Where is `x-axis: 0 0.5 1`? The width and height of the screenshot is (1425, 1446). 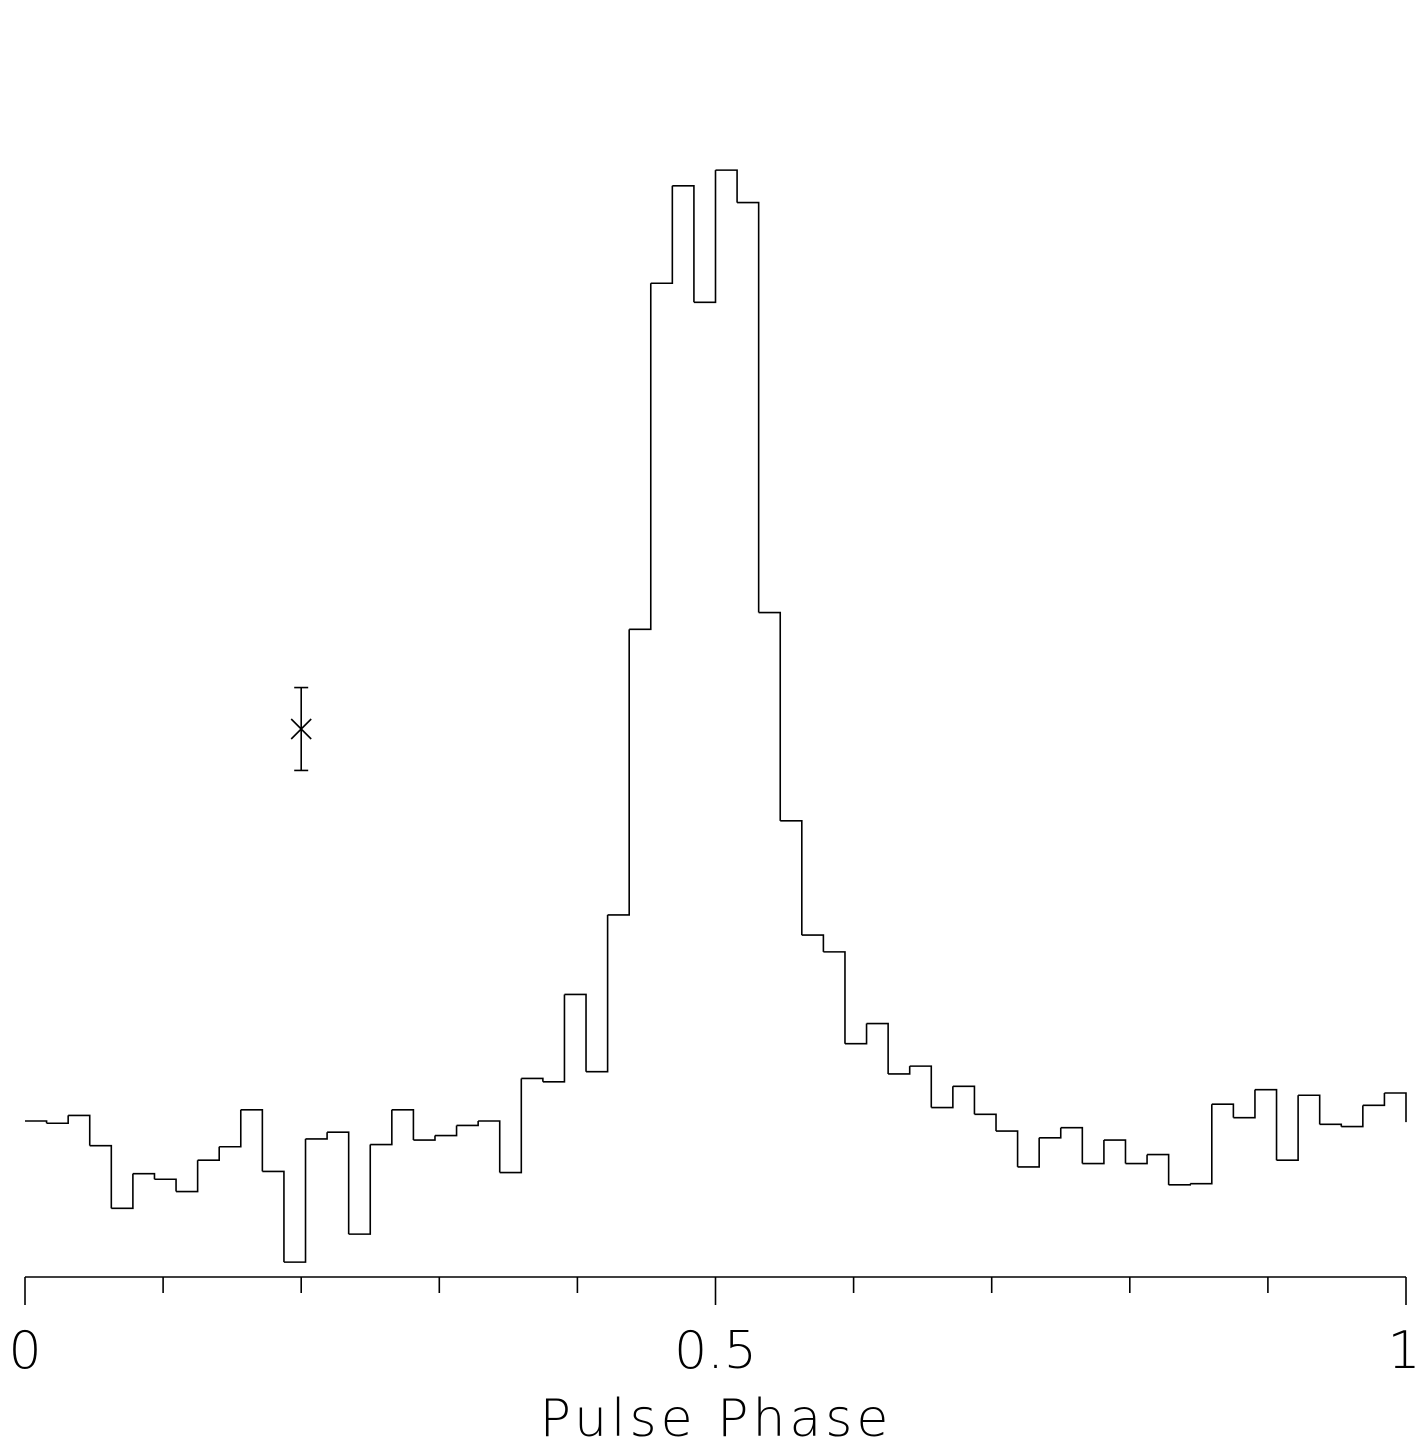 x-axis: 0 0.5 1 is located at coordinates (714, 1328).